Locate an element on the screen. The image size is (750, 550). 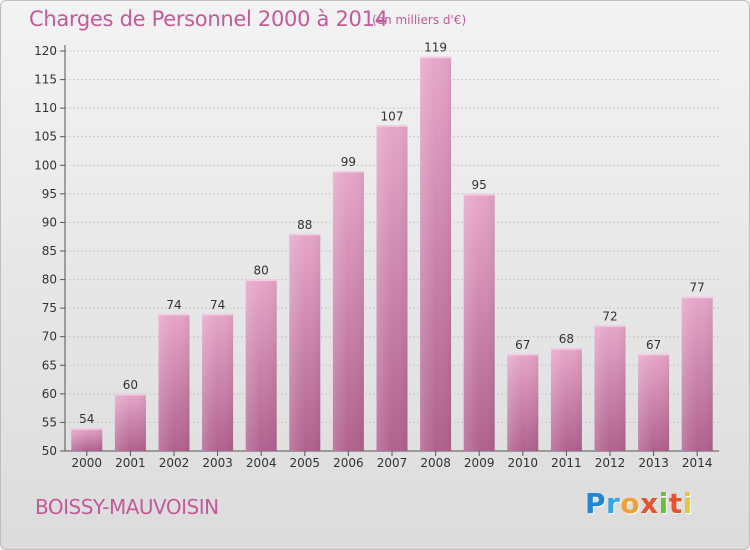
data-label: 95 is located at coordinates (479, 185).